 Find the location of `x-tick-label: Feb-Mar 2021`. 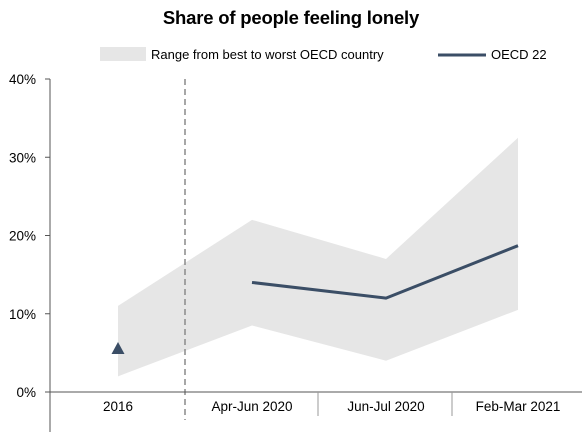

x-tick-label: Feb-Mar 2021 is located at coordinates (518, 406).